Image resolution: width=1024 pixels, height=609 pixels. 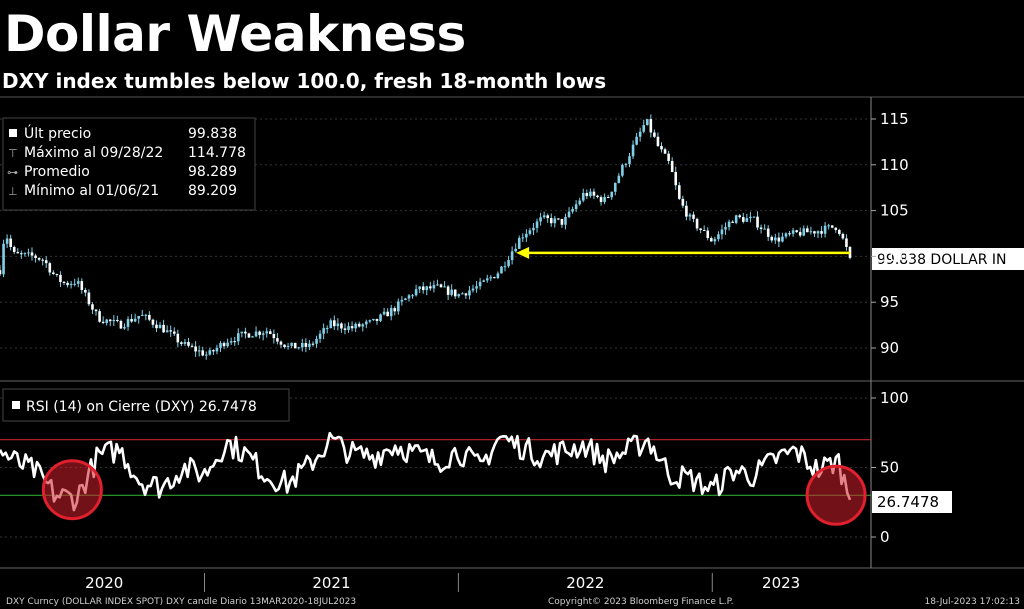 I want to click on rsi-tick-label: 50, so click(x=889, y=468).